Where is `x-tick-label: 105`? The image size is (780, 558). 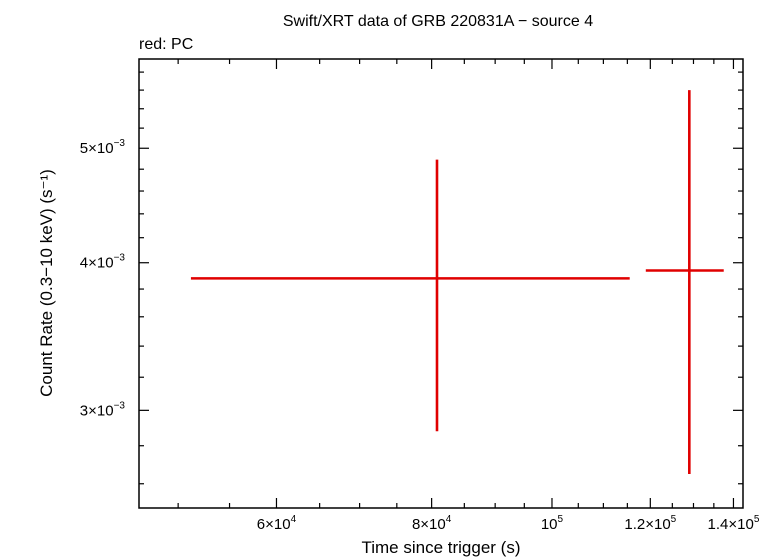 x-tick-label: 105 is located at coordinates (552, 523).